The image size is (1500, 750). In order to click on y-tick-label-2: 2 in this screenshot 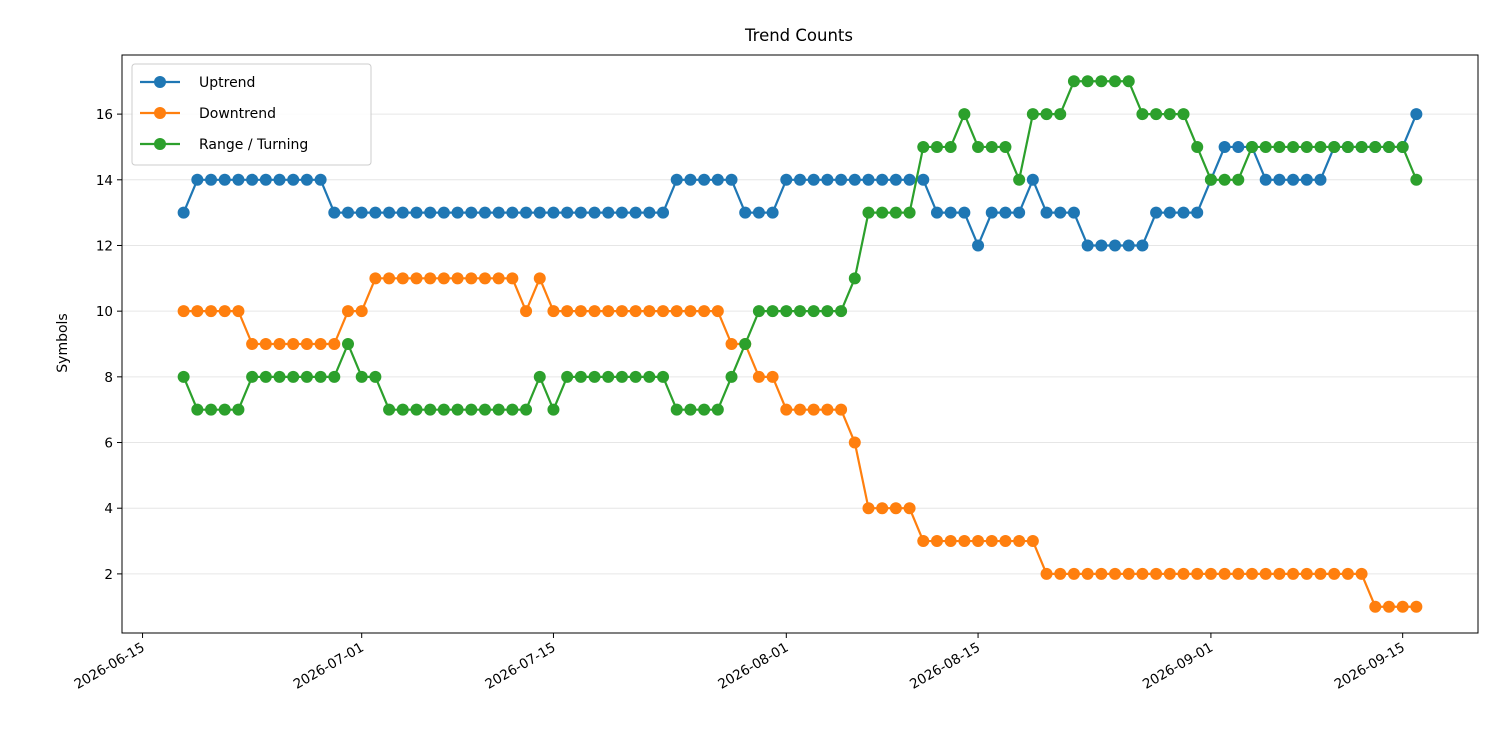, I will do `click(108, 575)`.